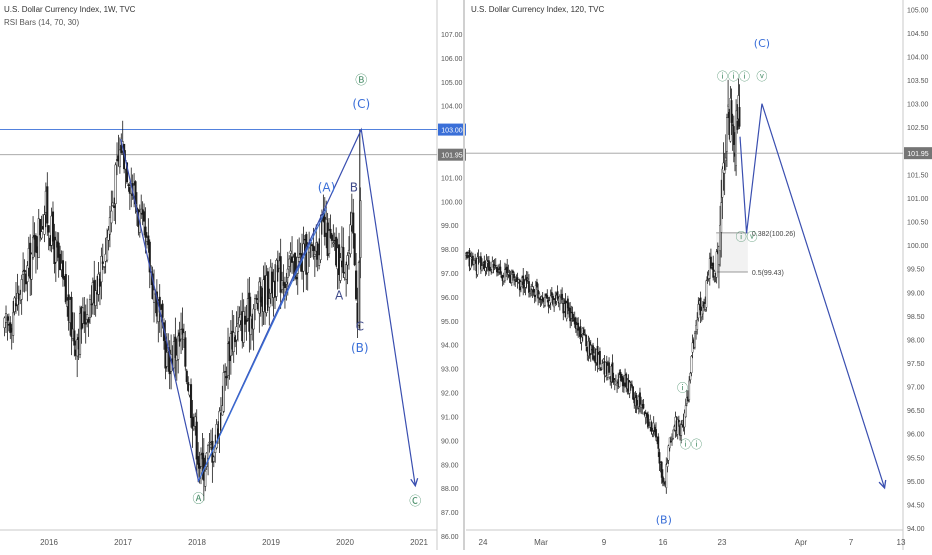 This screenshot has height=555, width=932. I want to click on right-x-tick-label: Apr, so click(801, 542).